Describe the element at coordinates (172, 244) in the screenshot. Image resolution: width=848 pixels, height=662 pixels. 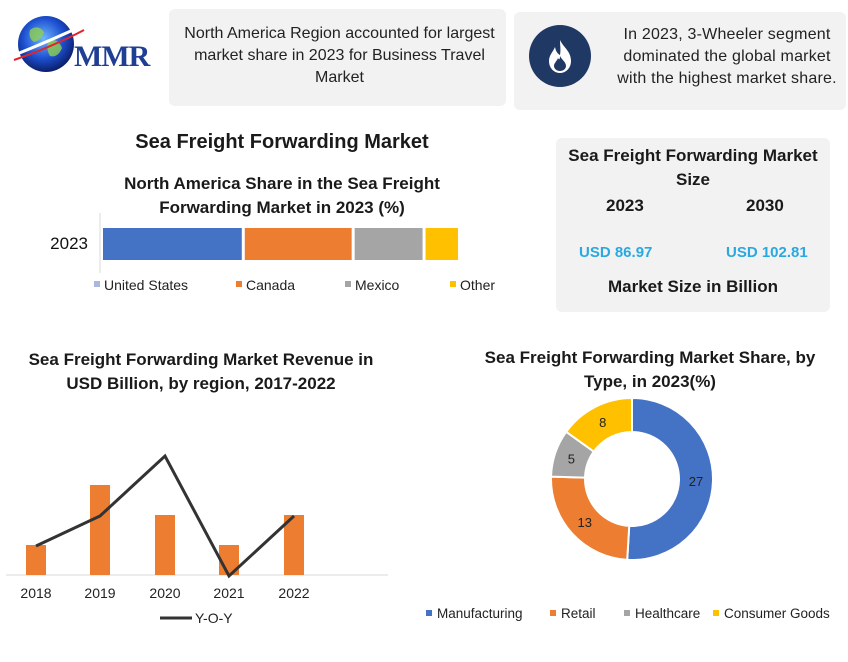
I see `na-bar-united-states` at that location.